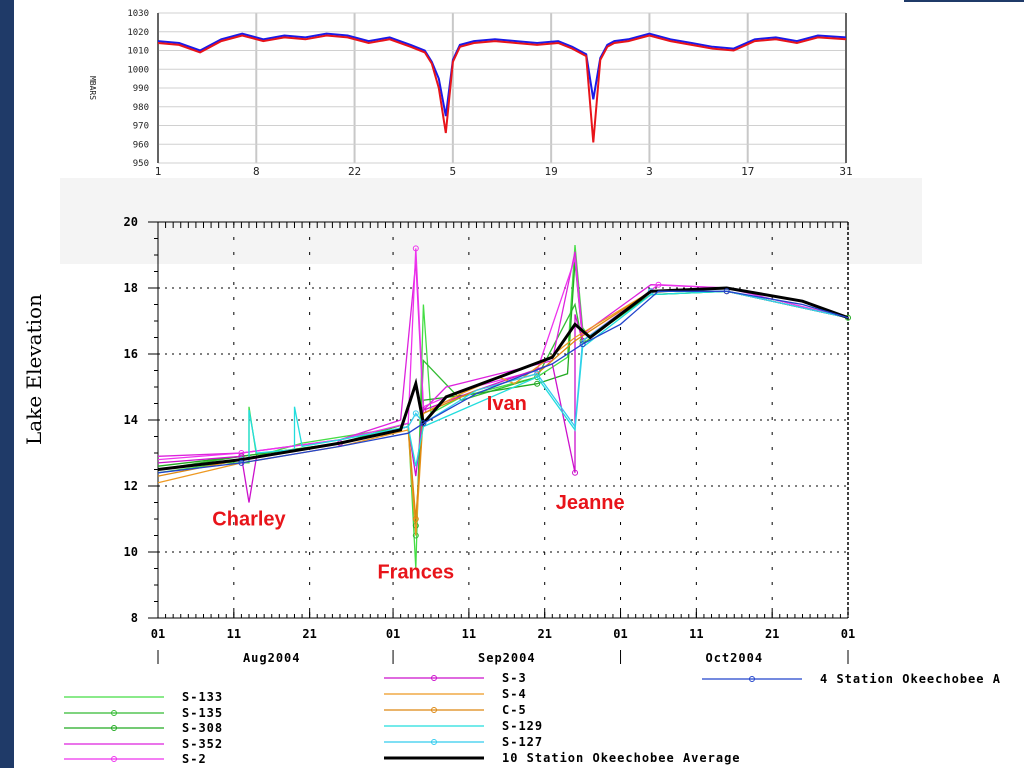 The image size is (1024, 768). Describe the element at coordinates (141, 164) in the screenshot. I see `baro-ytick-label: 950` at that location.